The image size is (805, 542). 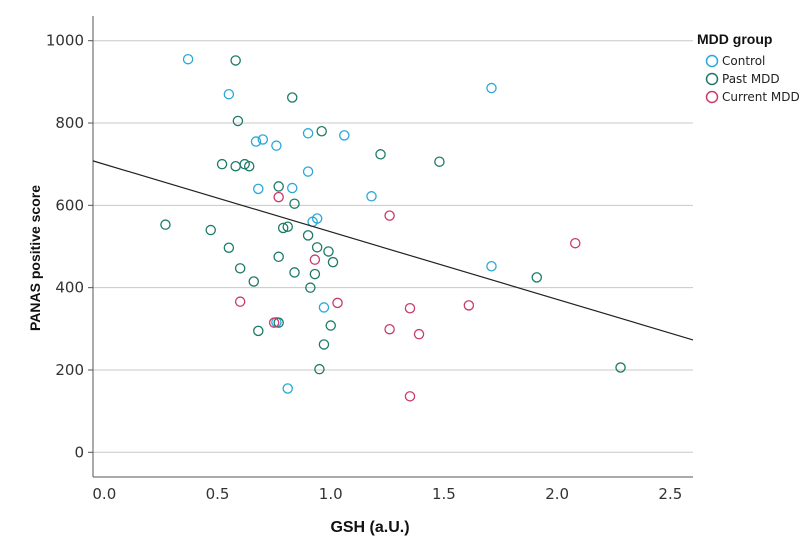 I want to click on x-tick-label: 2.0, so click(x=557, y=494).